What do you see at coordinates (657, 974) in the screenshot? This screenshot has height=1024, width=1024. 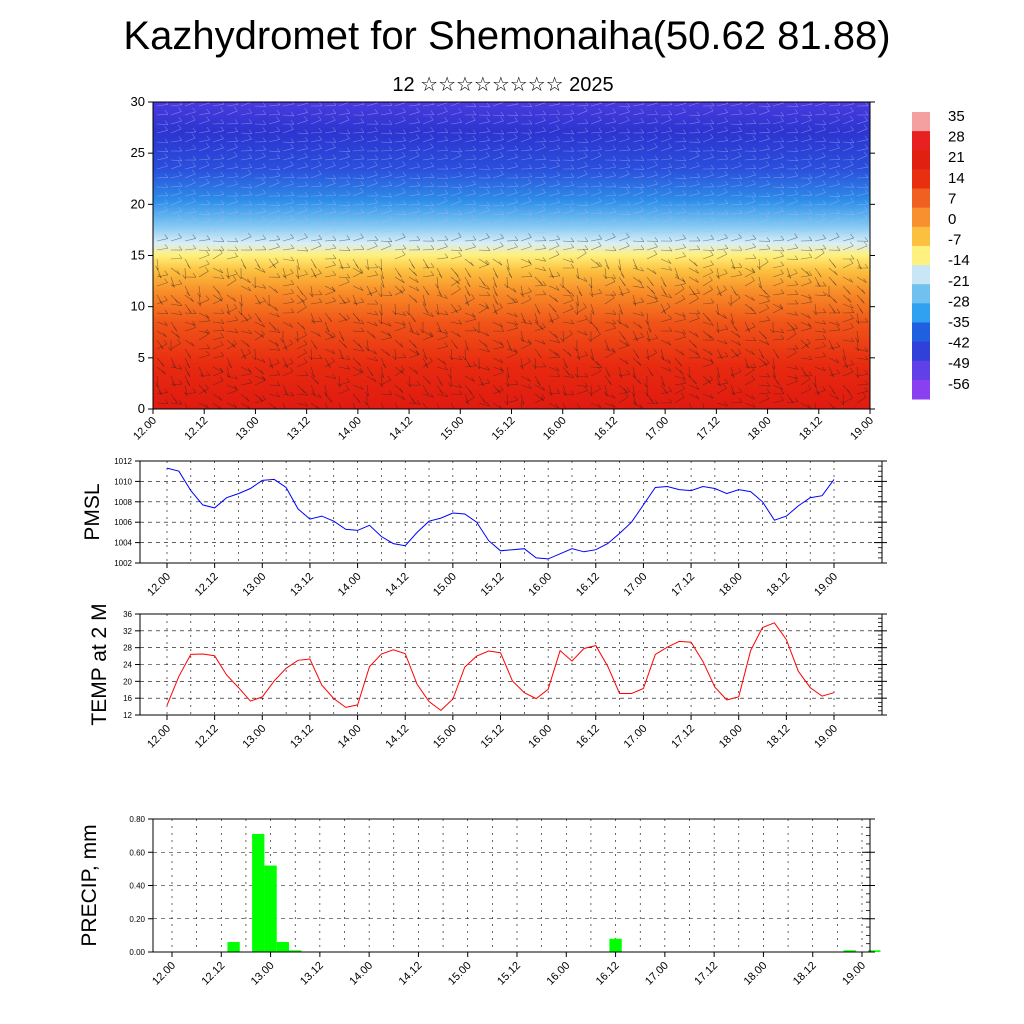 I see `x-tick-label: 17.00` at bounding box center [657, 974].